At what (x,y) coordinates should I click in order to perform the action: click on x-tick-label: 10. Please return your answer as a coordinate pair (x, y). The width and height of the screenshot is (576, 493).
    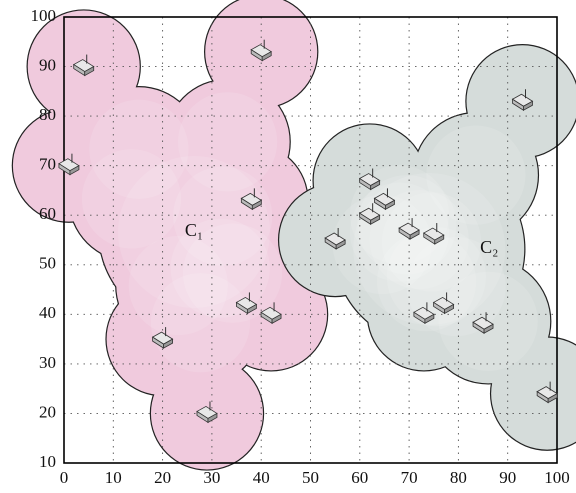
    Looking at the image, I should click on (113, 477).